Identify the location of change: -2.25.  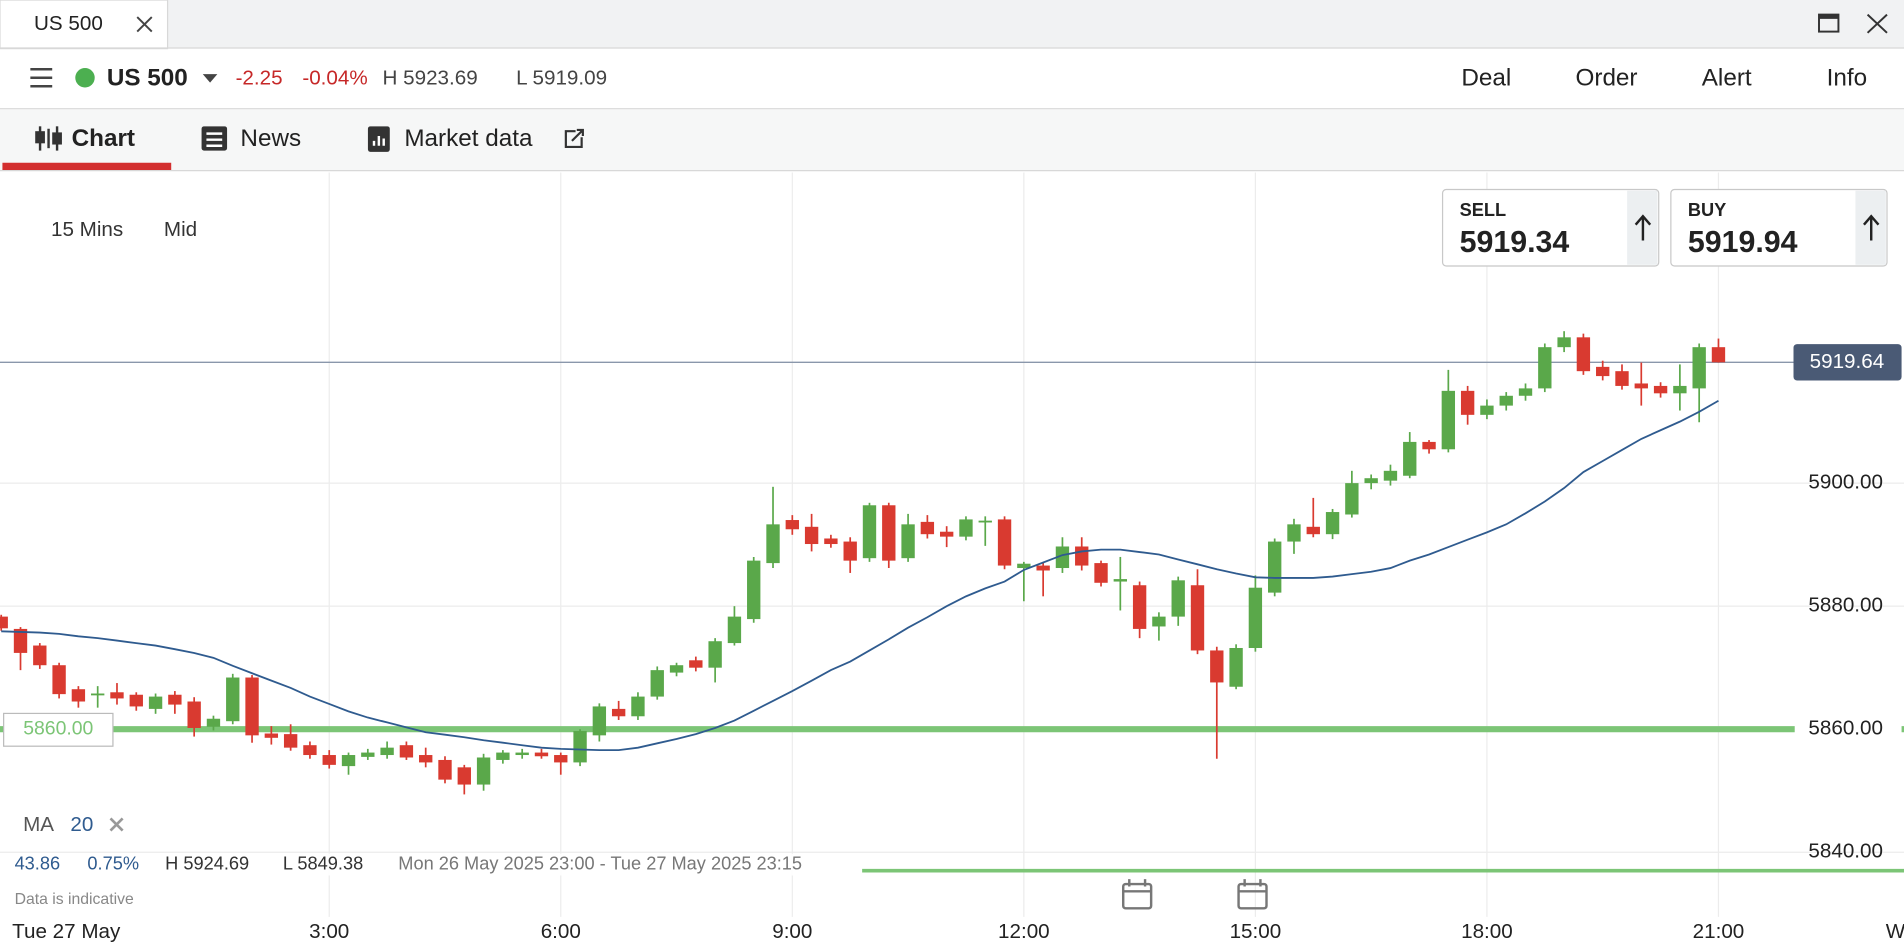
(259, 77).